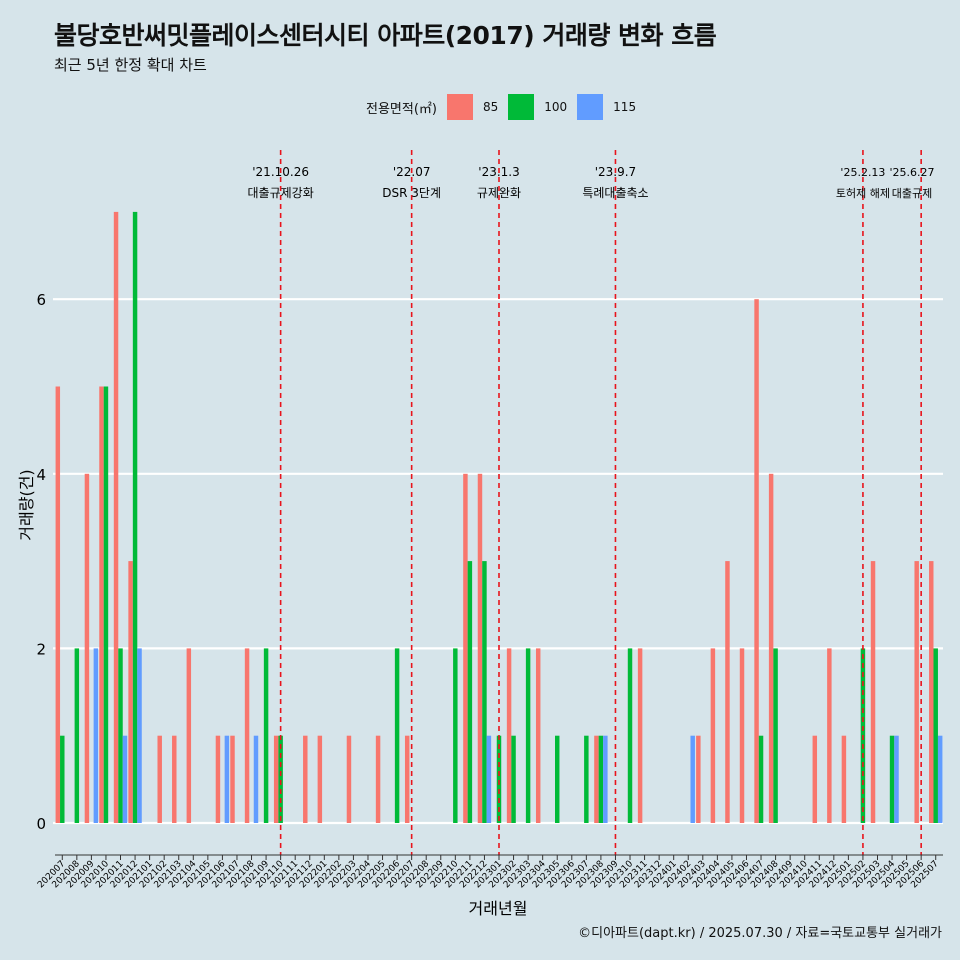 This screenshot has width=960, height=960. I want to click on event-date: '22.07, so click(412, 172).